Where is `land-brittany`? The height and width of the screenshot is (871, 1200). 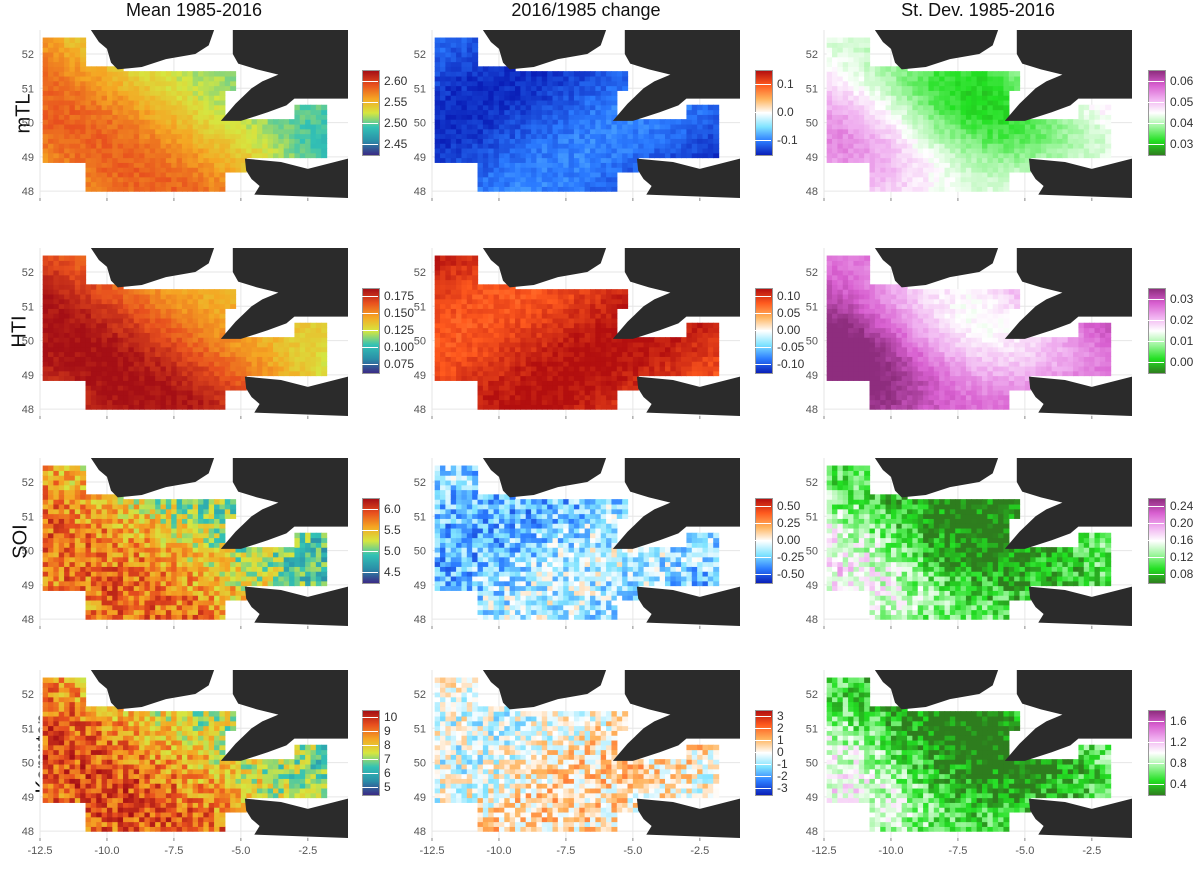 land-brittany is located at coordinates (296, 178).